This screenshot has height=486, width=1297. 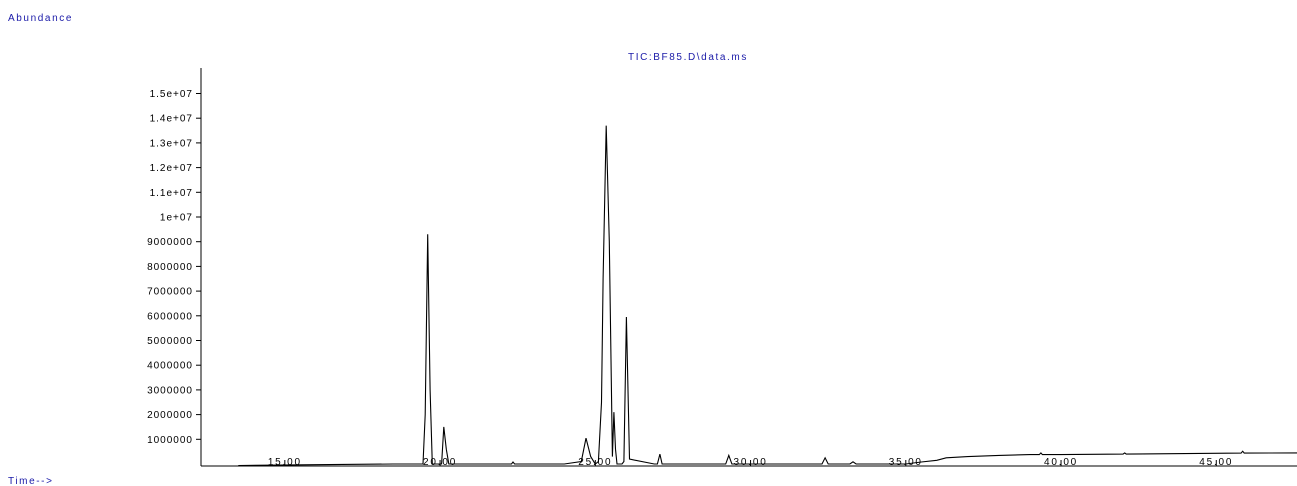 I want to click on y-tick-label: 1000000, so click(x=170, y=440).